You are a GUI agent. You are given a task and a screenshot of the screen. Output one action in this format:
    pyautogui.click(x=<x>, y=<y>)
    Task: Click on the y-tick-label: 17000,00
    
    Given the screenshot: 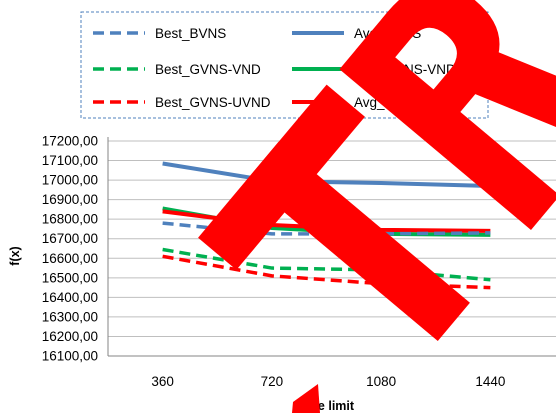 What is the action you would take?
    pyautogui.click(x=70, y=180)
    